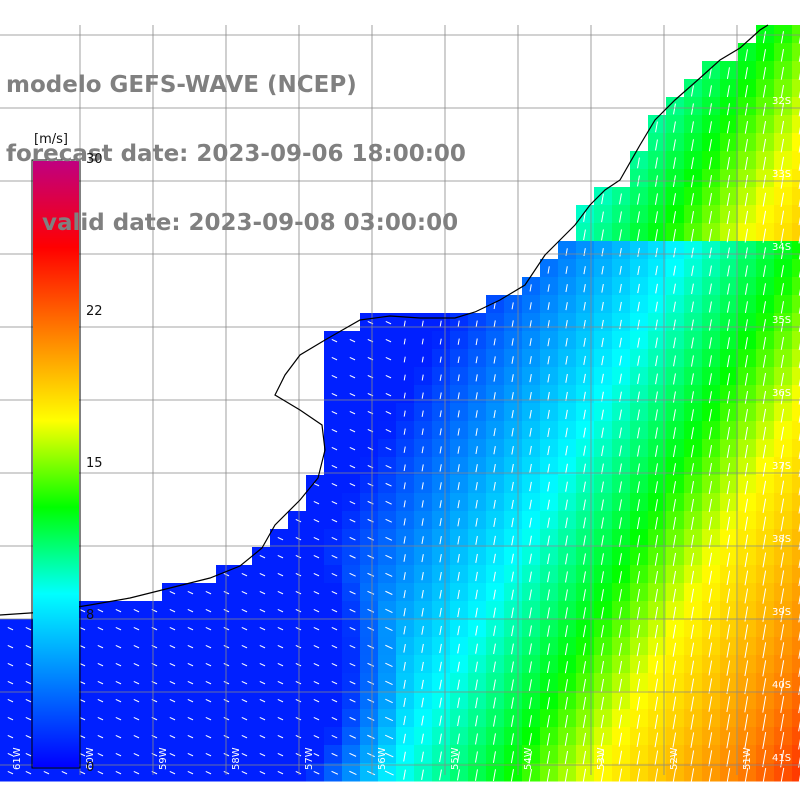 Image resolution: width=800 pixels, height=800 pixels. What do you see at coordinates (781, 174) in the screenshot?
I see `lat-label: 33S` at bounding box center [781, 174].